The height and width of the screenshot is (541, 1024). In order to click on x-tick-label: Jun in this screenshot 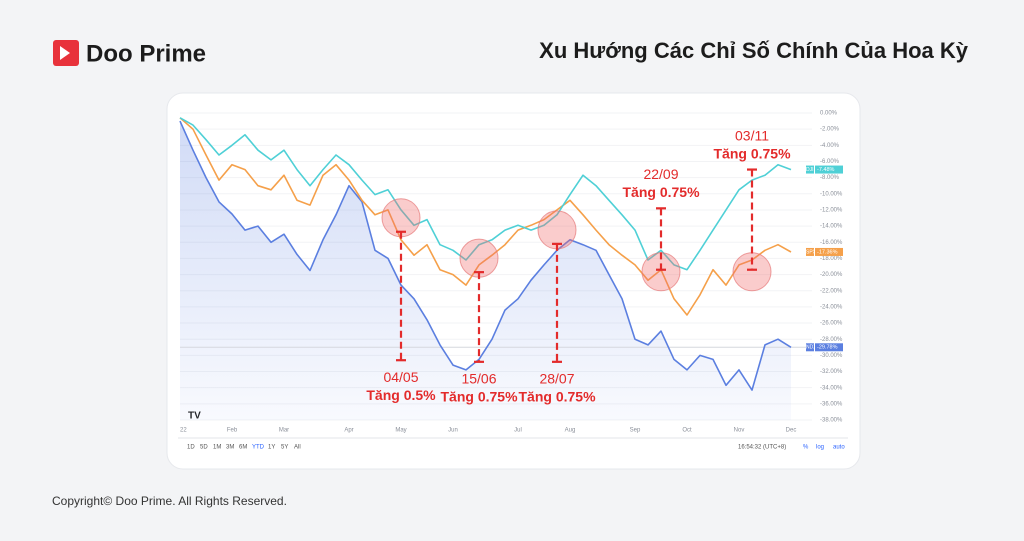, I will do `click(453, 431)`.